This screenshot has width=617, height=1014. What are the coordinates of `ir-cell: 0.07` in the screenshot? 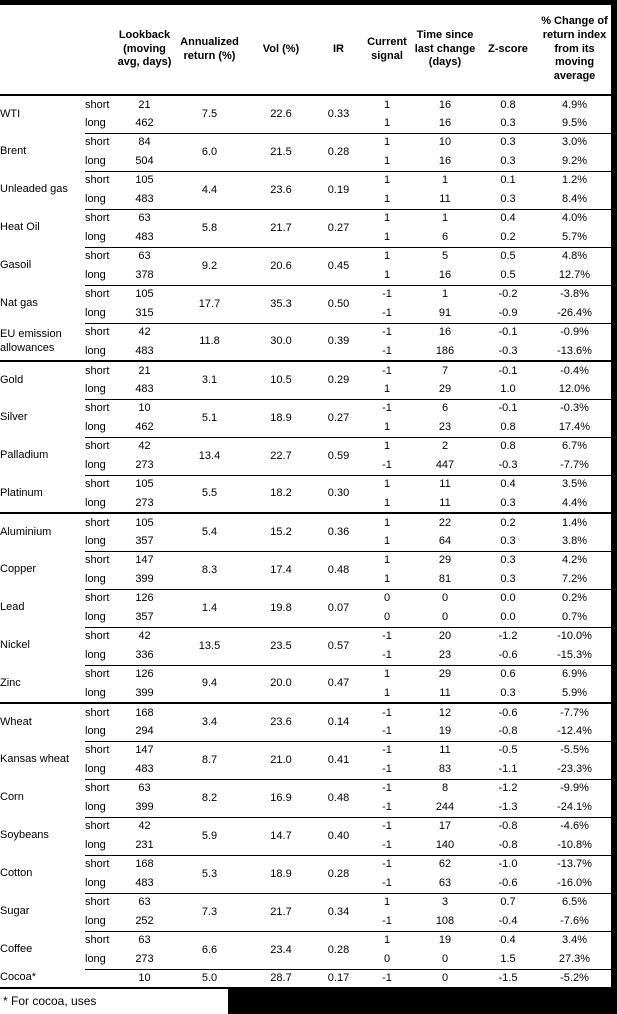 It's located at (338, 607).